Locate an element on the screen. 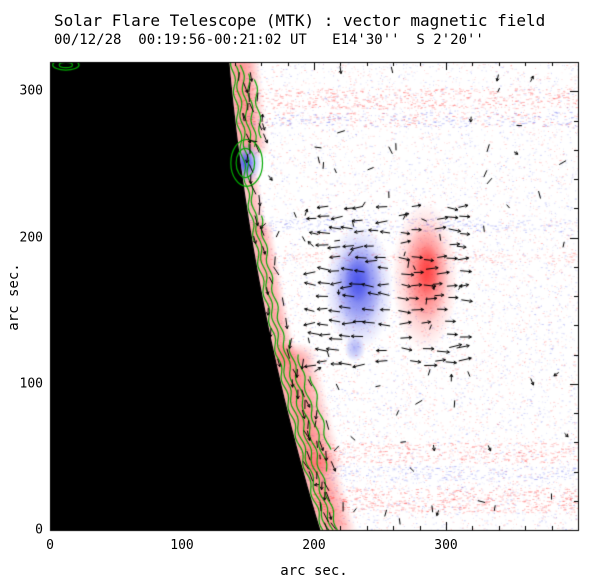 Image resolution: width=612 pixels, height=585 pixels. x-tick-label: 0 is located at coordinates (50, 545).